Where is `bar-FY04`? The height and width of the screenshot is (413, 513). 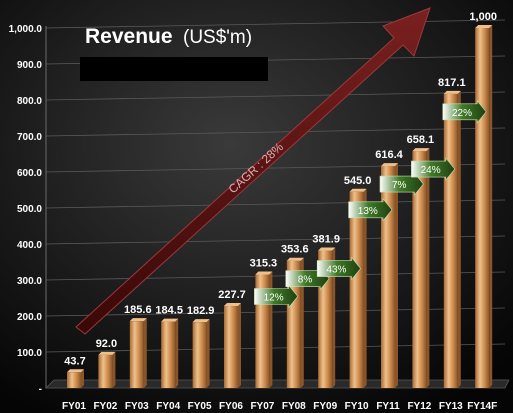 bar-FY04 is located at coordinates (170, 353).